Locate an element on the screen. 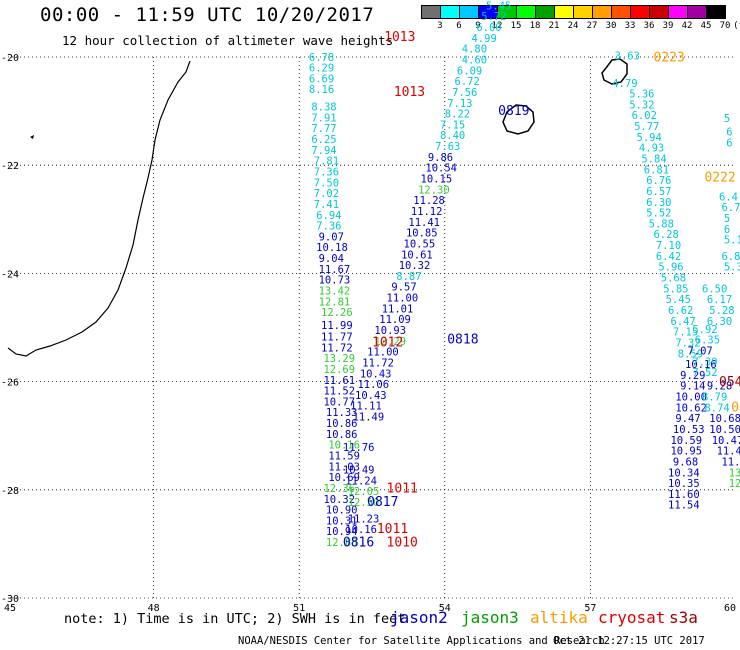 This screenshot has width=740, height=650. wave-height-value: 9.57 is located at coordinates (403, 288).